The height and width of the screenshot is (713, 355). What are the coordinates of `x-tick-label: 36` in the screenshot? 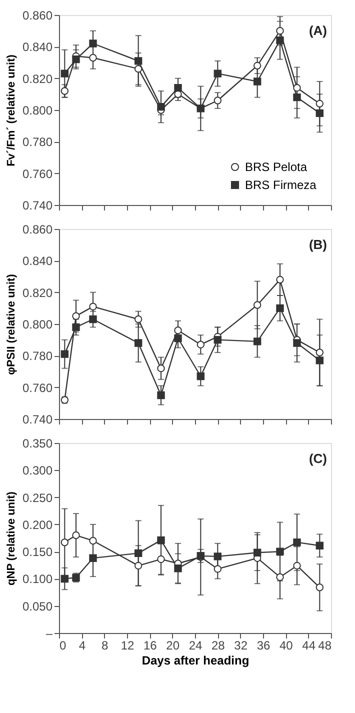 It's located at (263, 645).